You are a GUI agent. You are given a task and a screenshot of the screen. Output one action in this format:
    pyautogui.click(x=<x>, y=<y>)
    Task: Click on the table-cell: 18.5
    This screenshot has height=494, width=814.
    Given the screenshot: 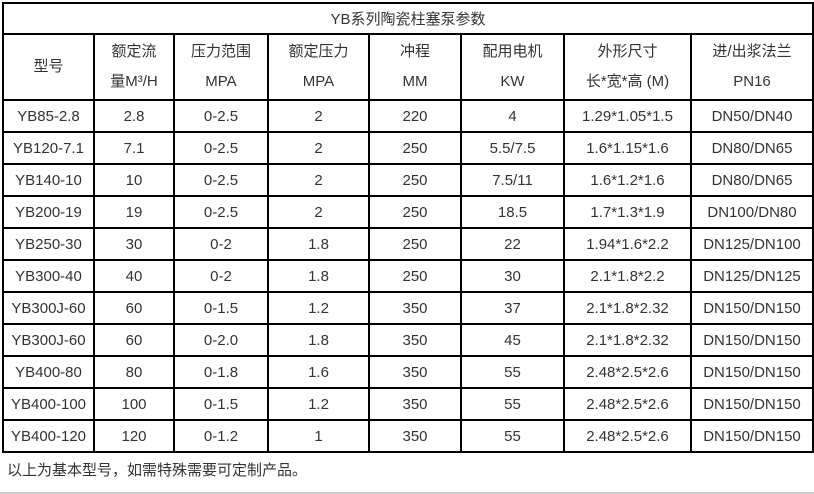 What is the action you would take?
    pyautogui.click(x=512, y=212)
    